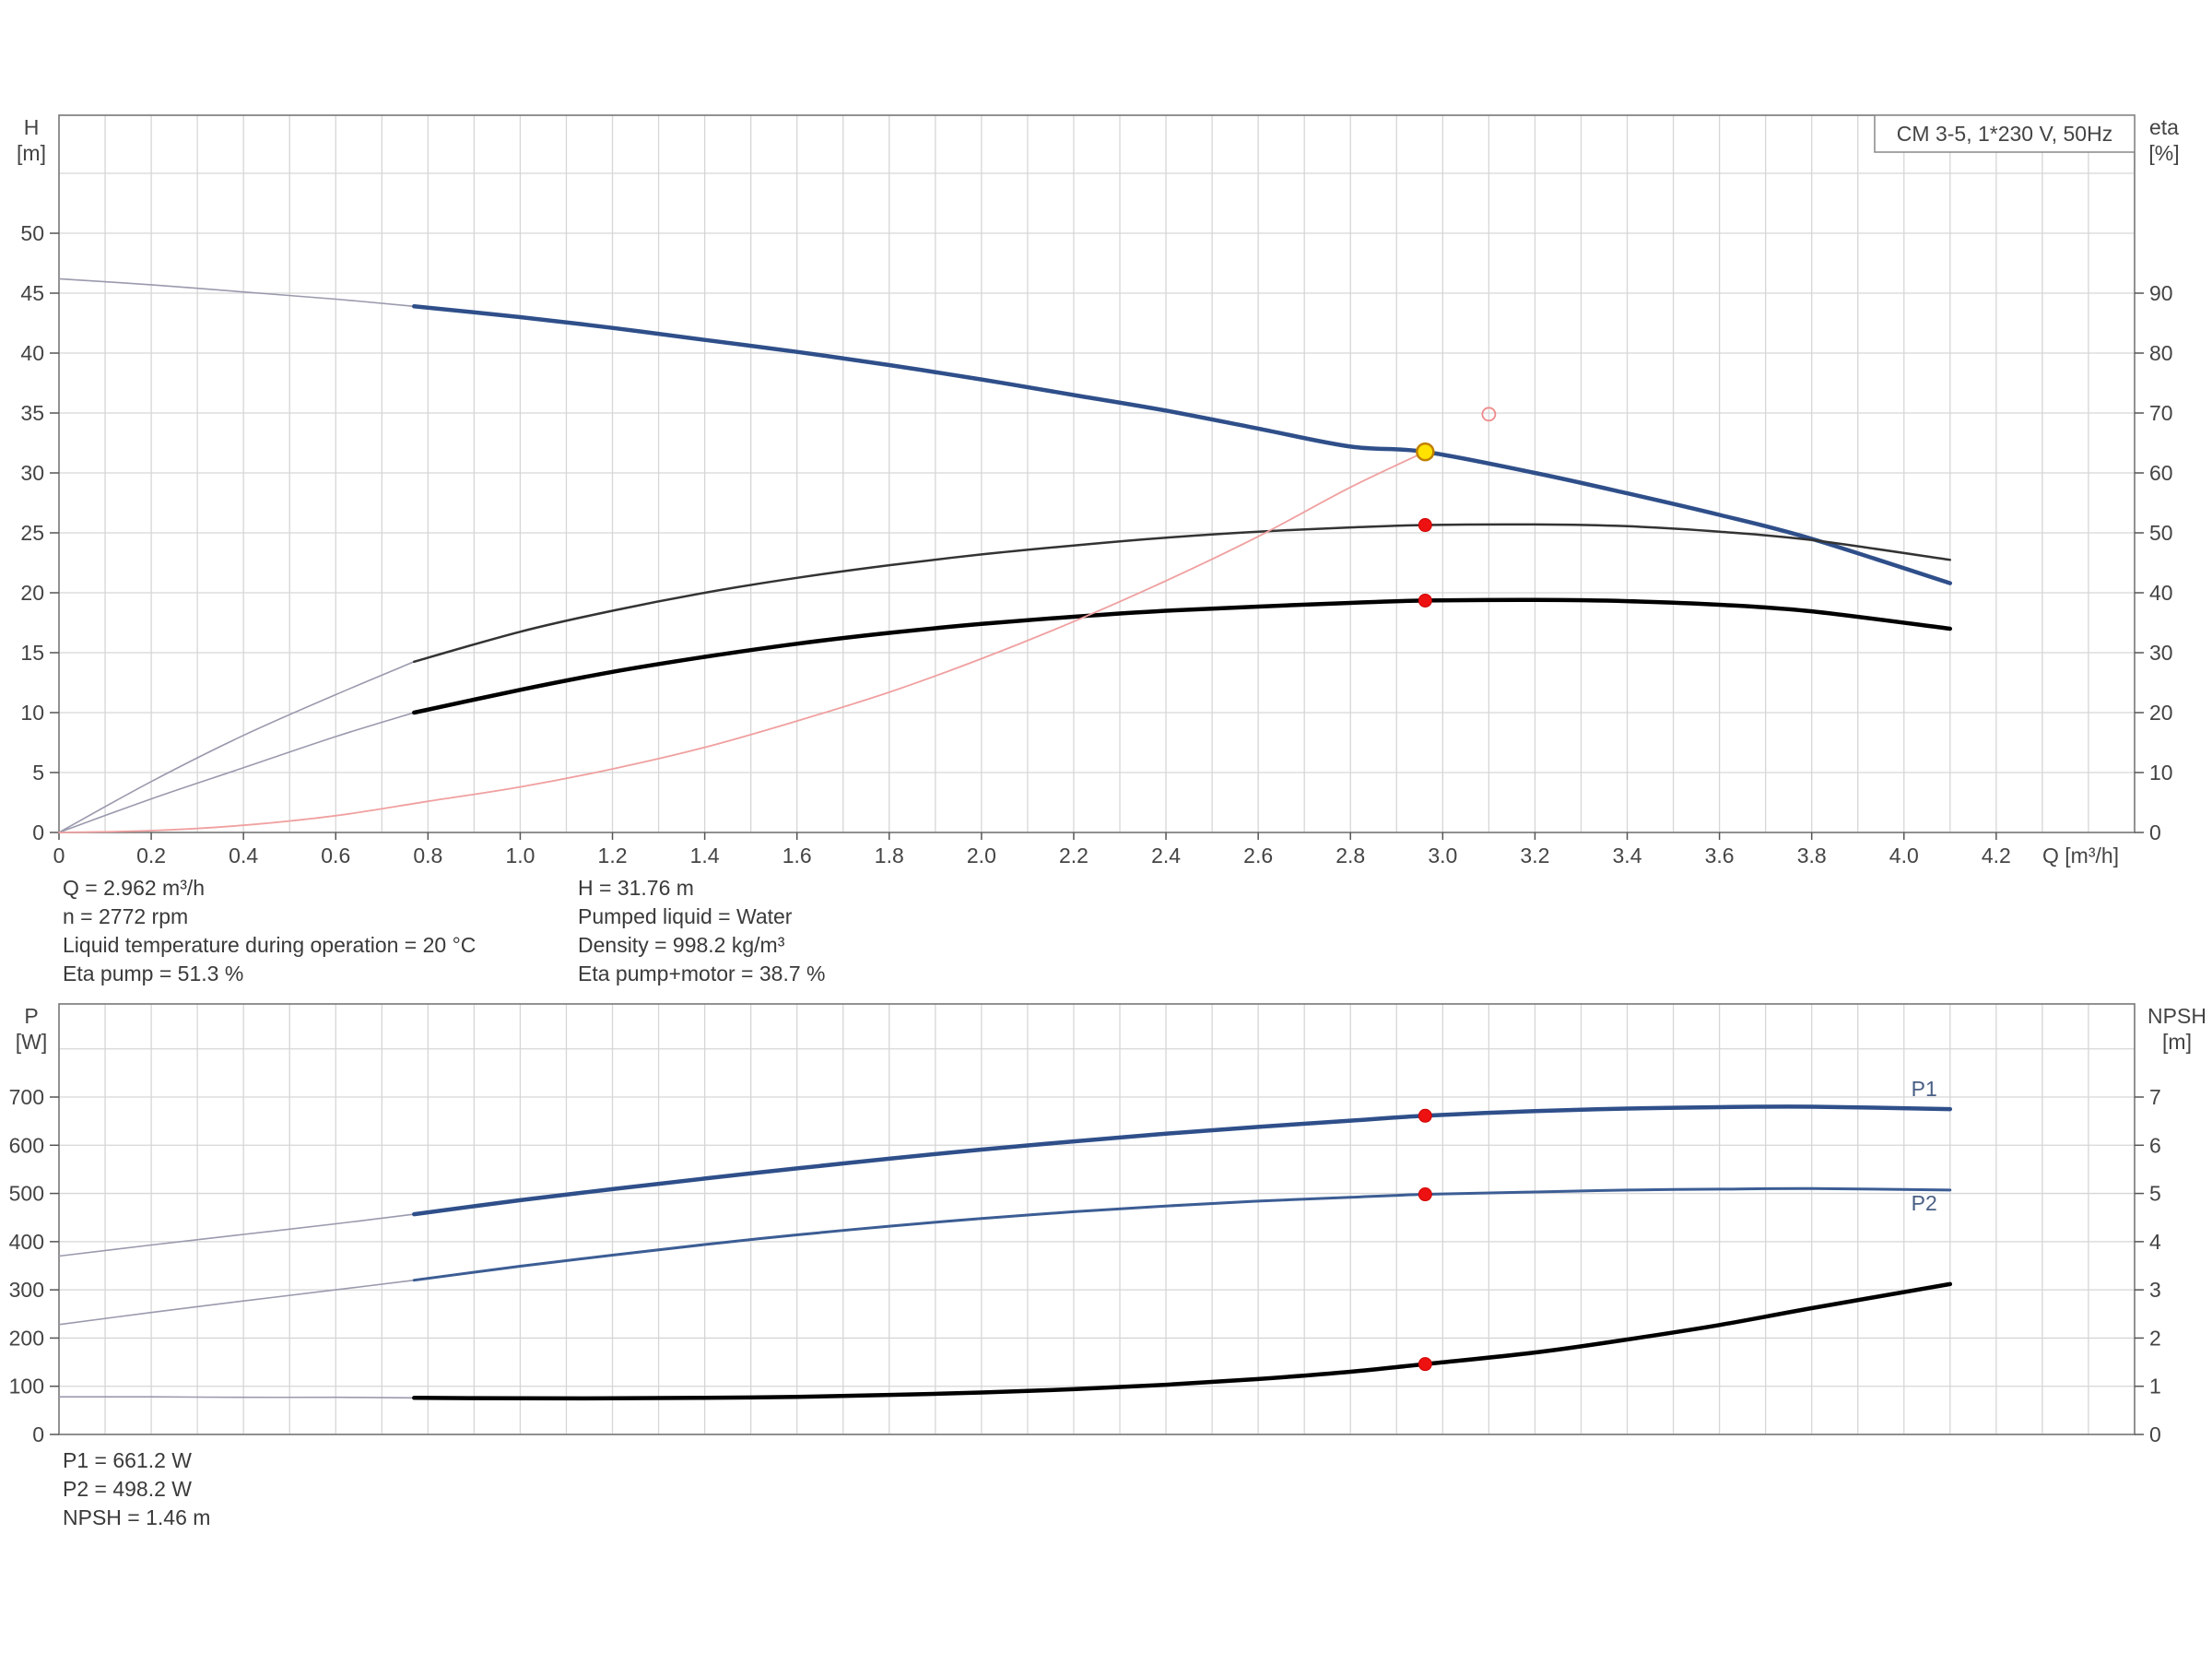 Image resolution: width=2212 pixels, height=1664 pixels. What do you see at coordinates (32, 293) in the screenshot?
I see `y-left-tick-label: 45` at bounding box center [32, 293].